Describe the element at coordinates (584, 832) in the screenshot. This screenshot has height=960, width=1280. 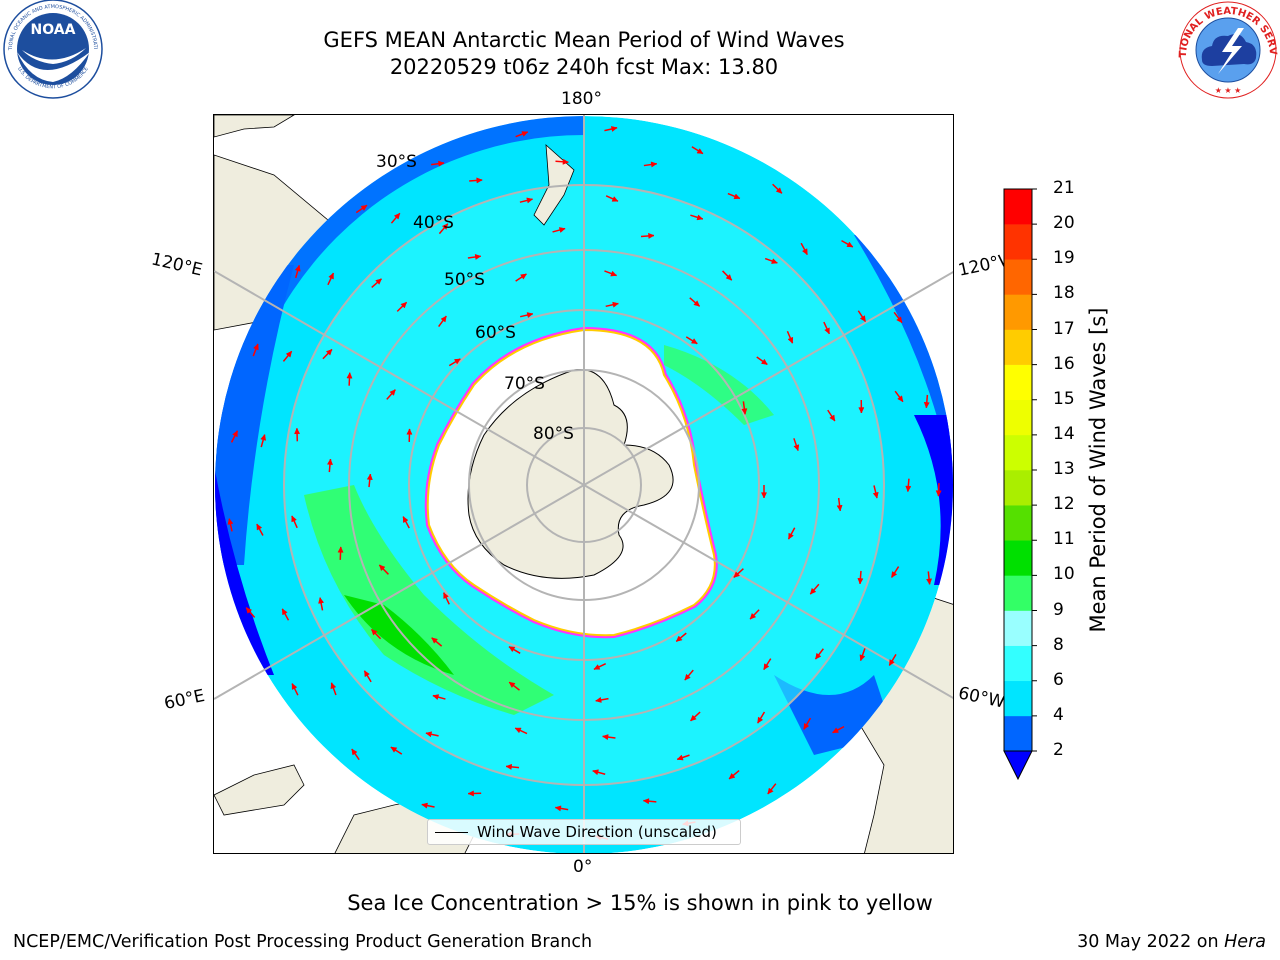
I see `map-legend: Wind Wave Direction (unscaled)` at that location.